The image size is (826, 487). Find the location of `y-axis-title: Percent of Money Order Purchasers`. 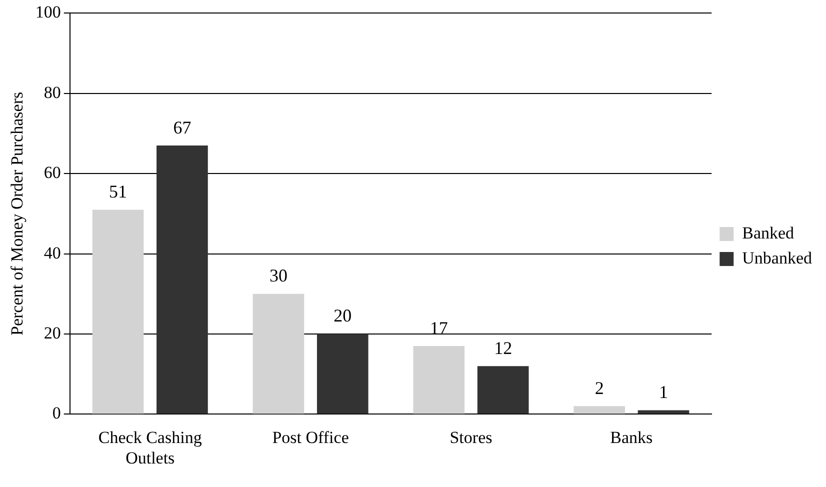

y-axis-title: Percent of Money Order Purchasers is located at coordinates (17, 214).